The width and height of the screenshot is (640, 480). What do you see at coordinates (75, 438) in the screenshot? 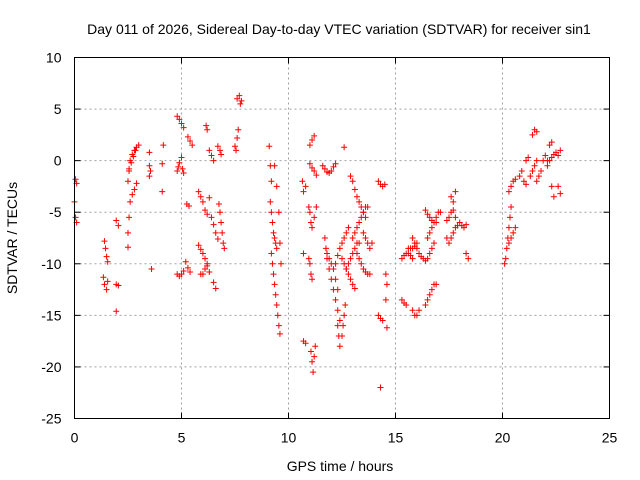
I see `x-tick-label: 0` at bounding box center [75, 438].